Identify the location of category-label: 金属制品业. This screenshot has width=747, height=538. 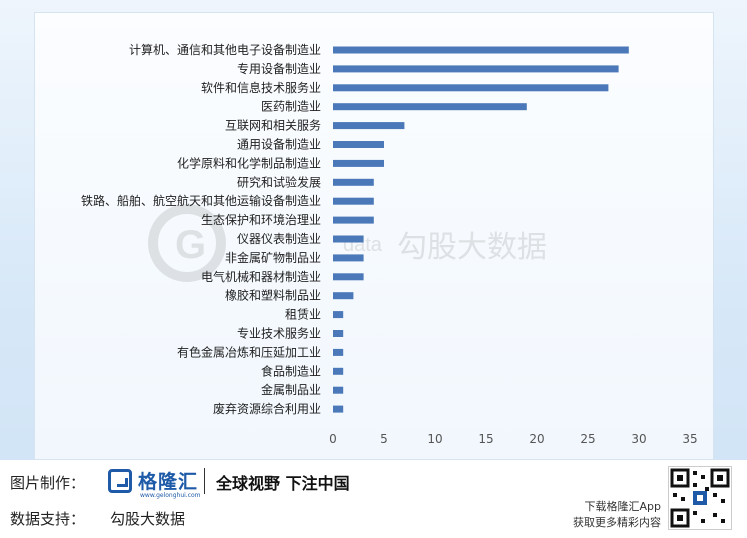
(291, 389).